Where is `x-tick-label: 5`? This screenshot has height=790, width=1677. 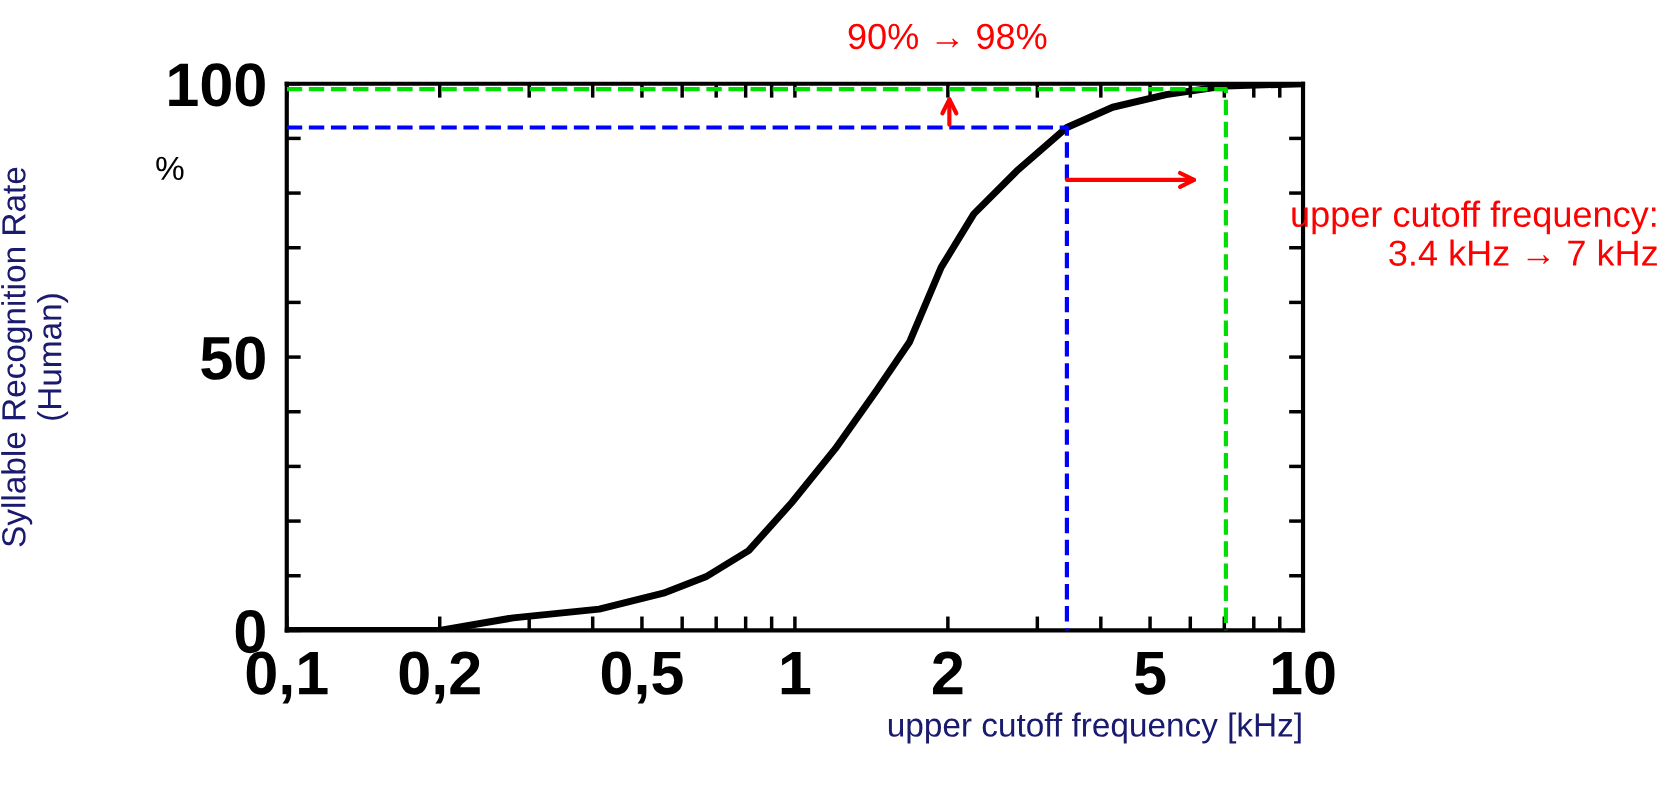
x-tick-label: 5 is located at coordinates (1150, 673).